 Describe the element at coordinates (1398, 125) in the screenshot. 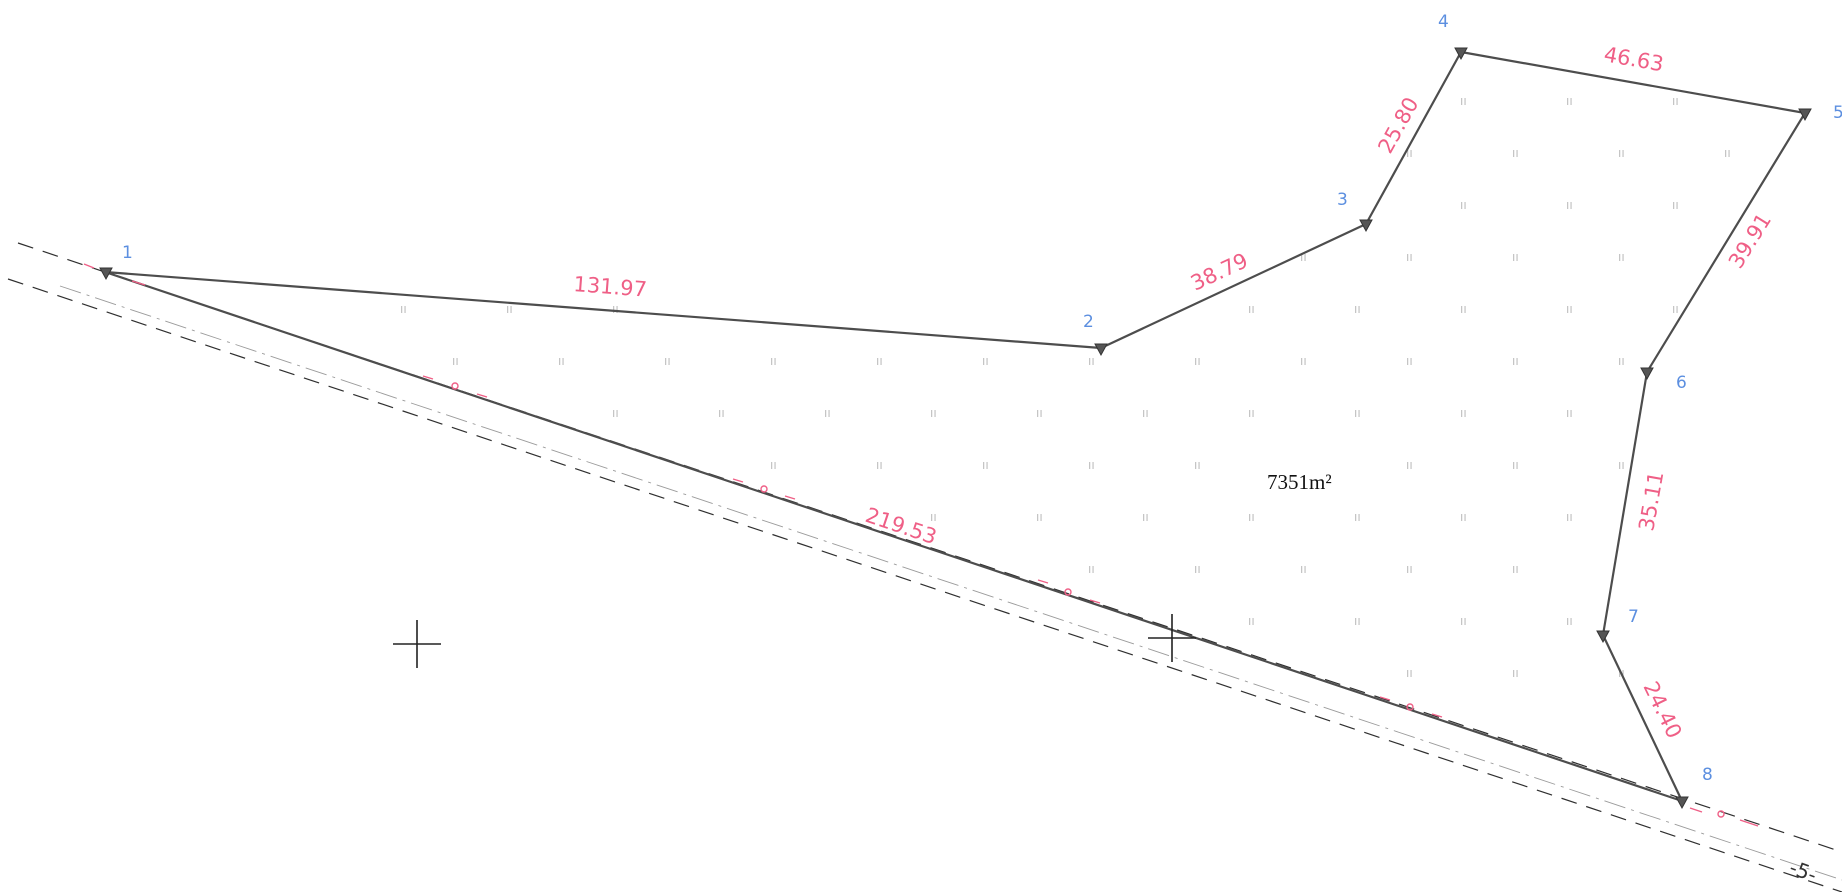

I see `edge-length-3-4: 25.80` at that location.